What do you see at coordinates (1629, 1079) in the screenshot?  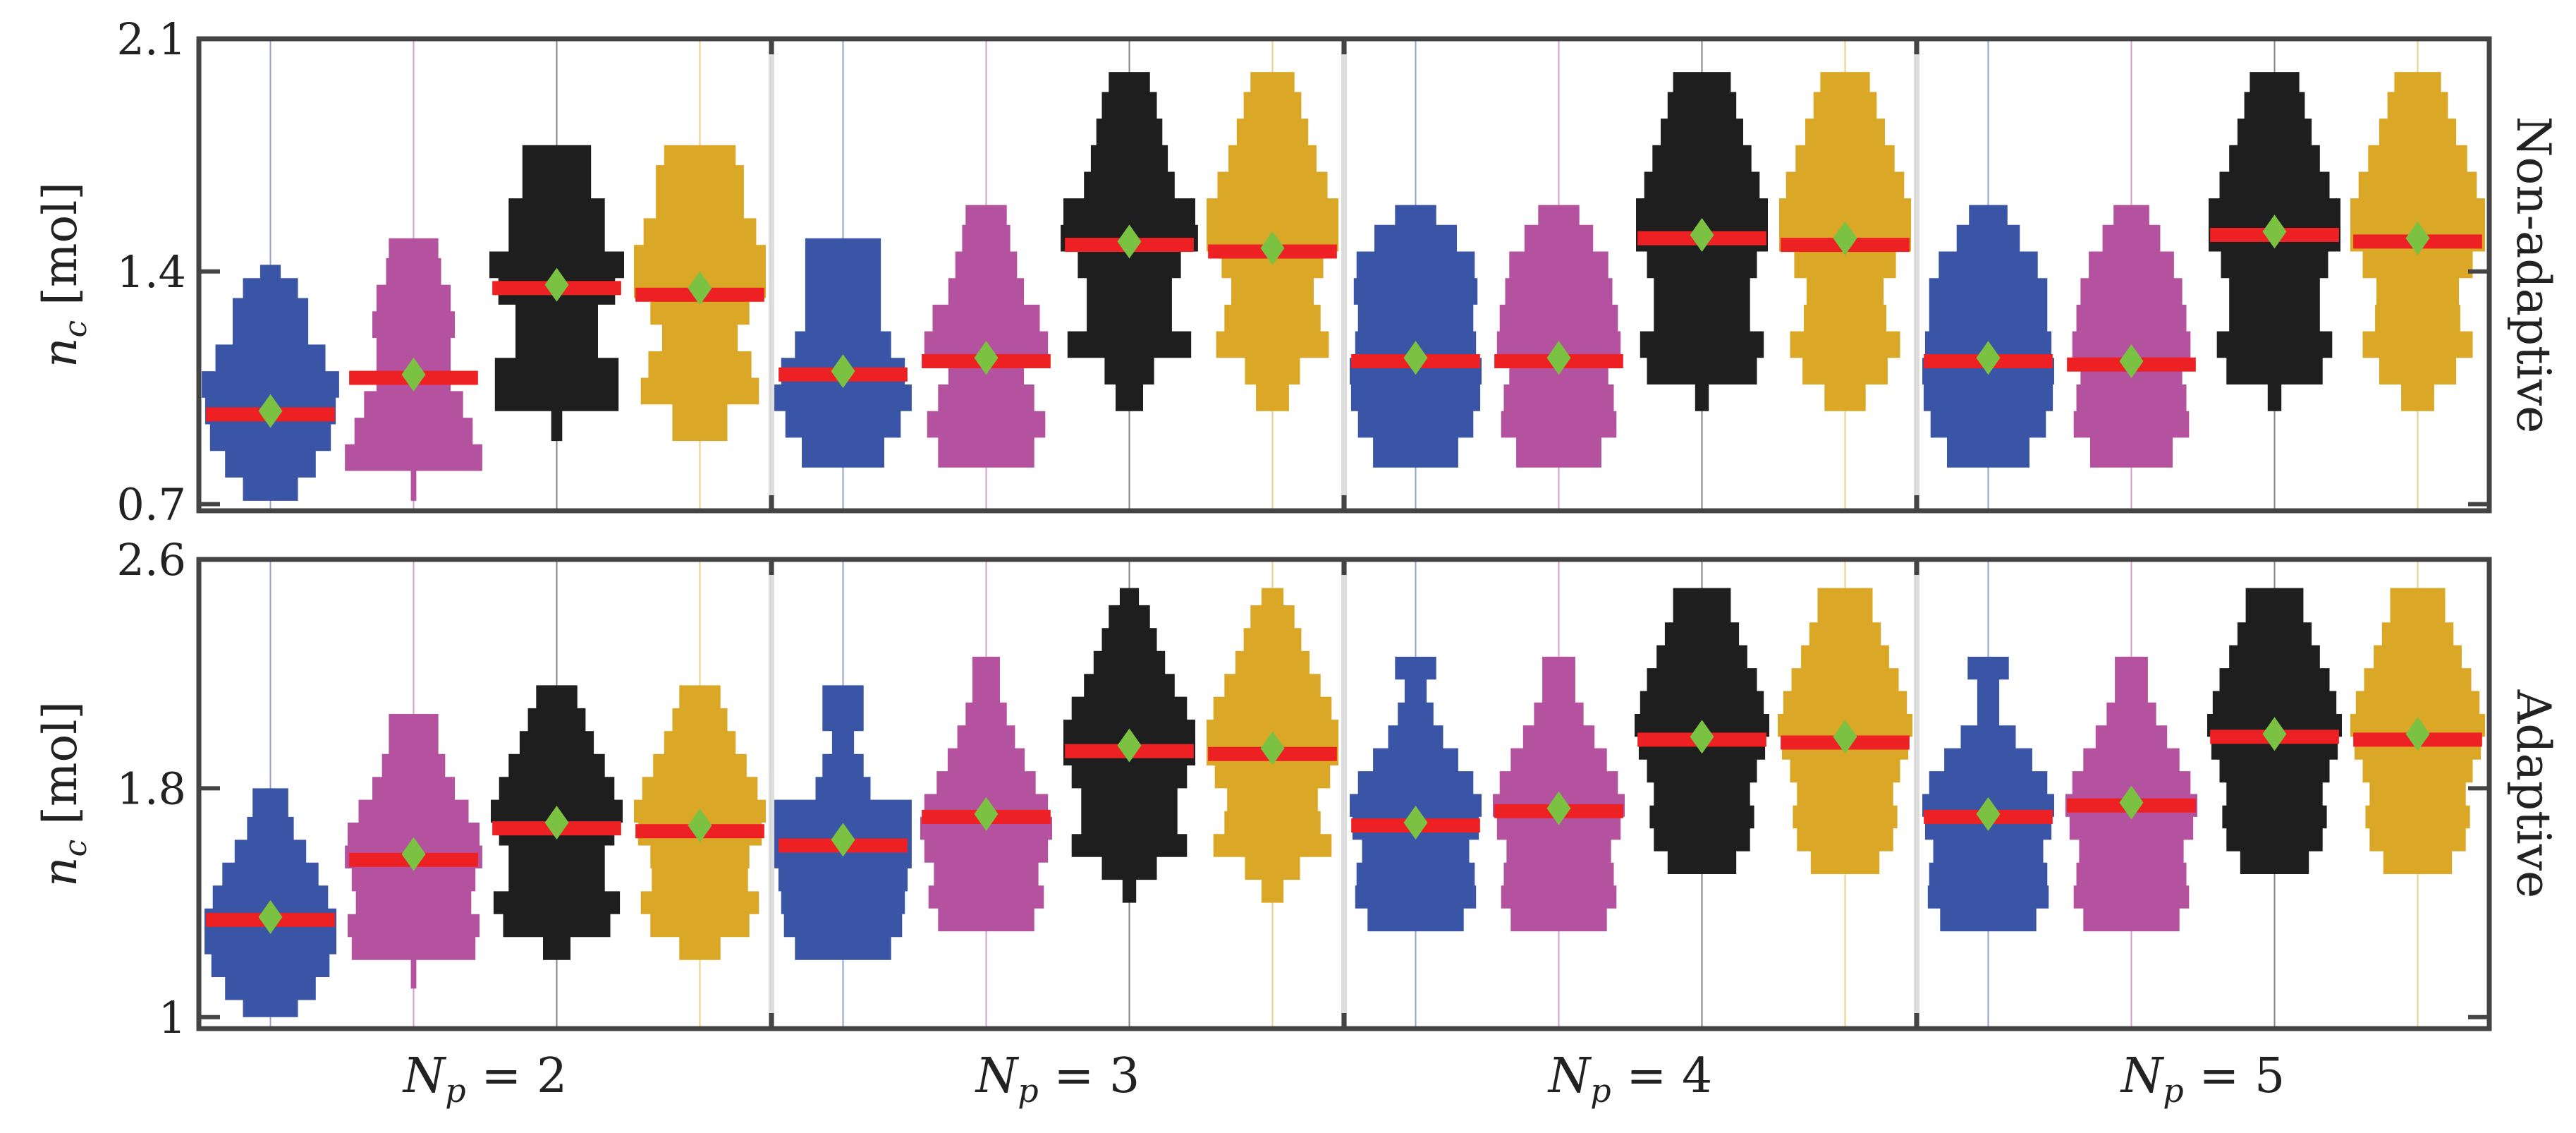 I see `group-label: Np = 4` at bounding box center [1629, 1079].